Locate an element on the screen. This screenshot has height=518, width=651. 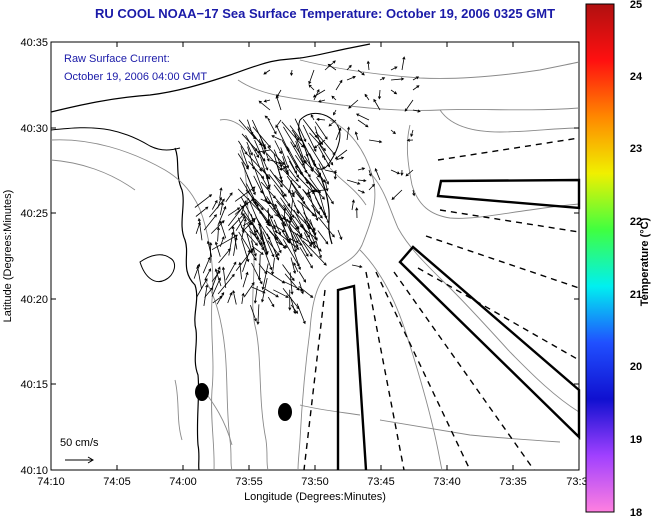
colorbar-tick-label: 20 is located at coordinates (636, 367).